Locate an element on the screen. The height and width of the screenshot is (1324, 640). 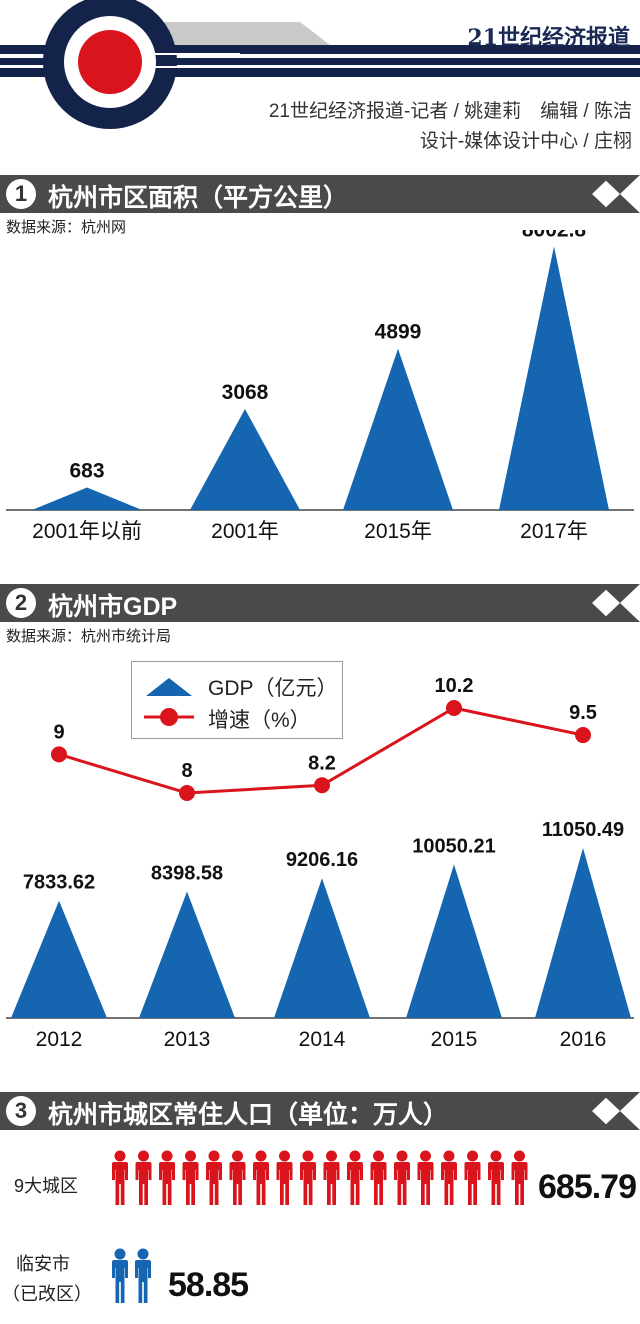
data-label: 683 is located at coordinates (86, 471).